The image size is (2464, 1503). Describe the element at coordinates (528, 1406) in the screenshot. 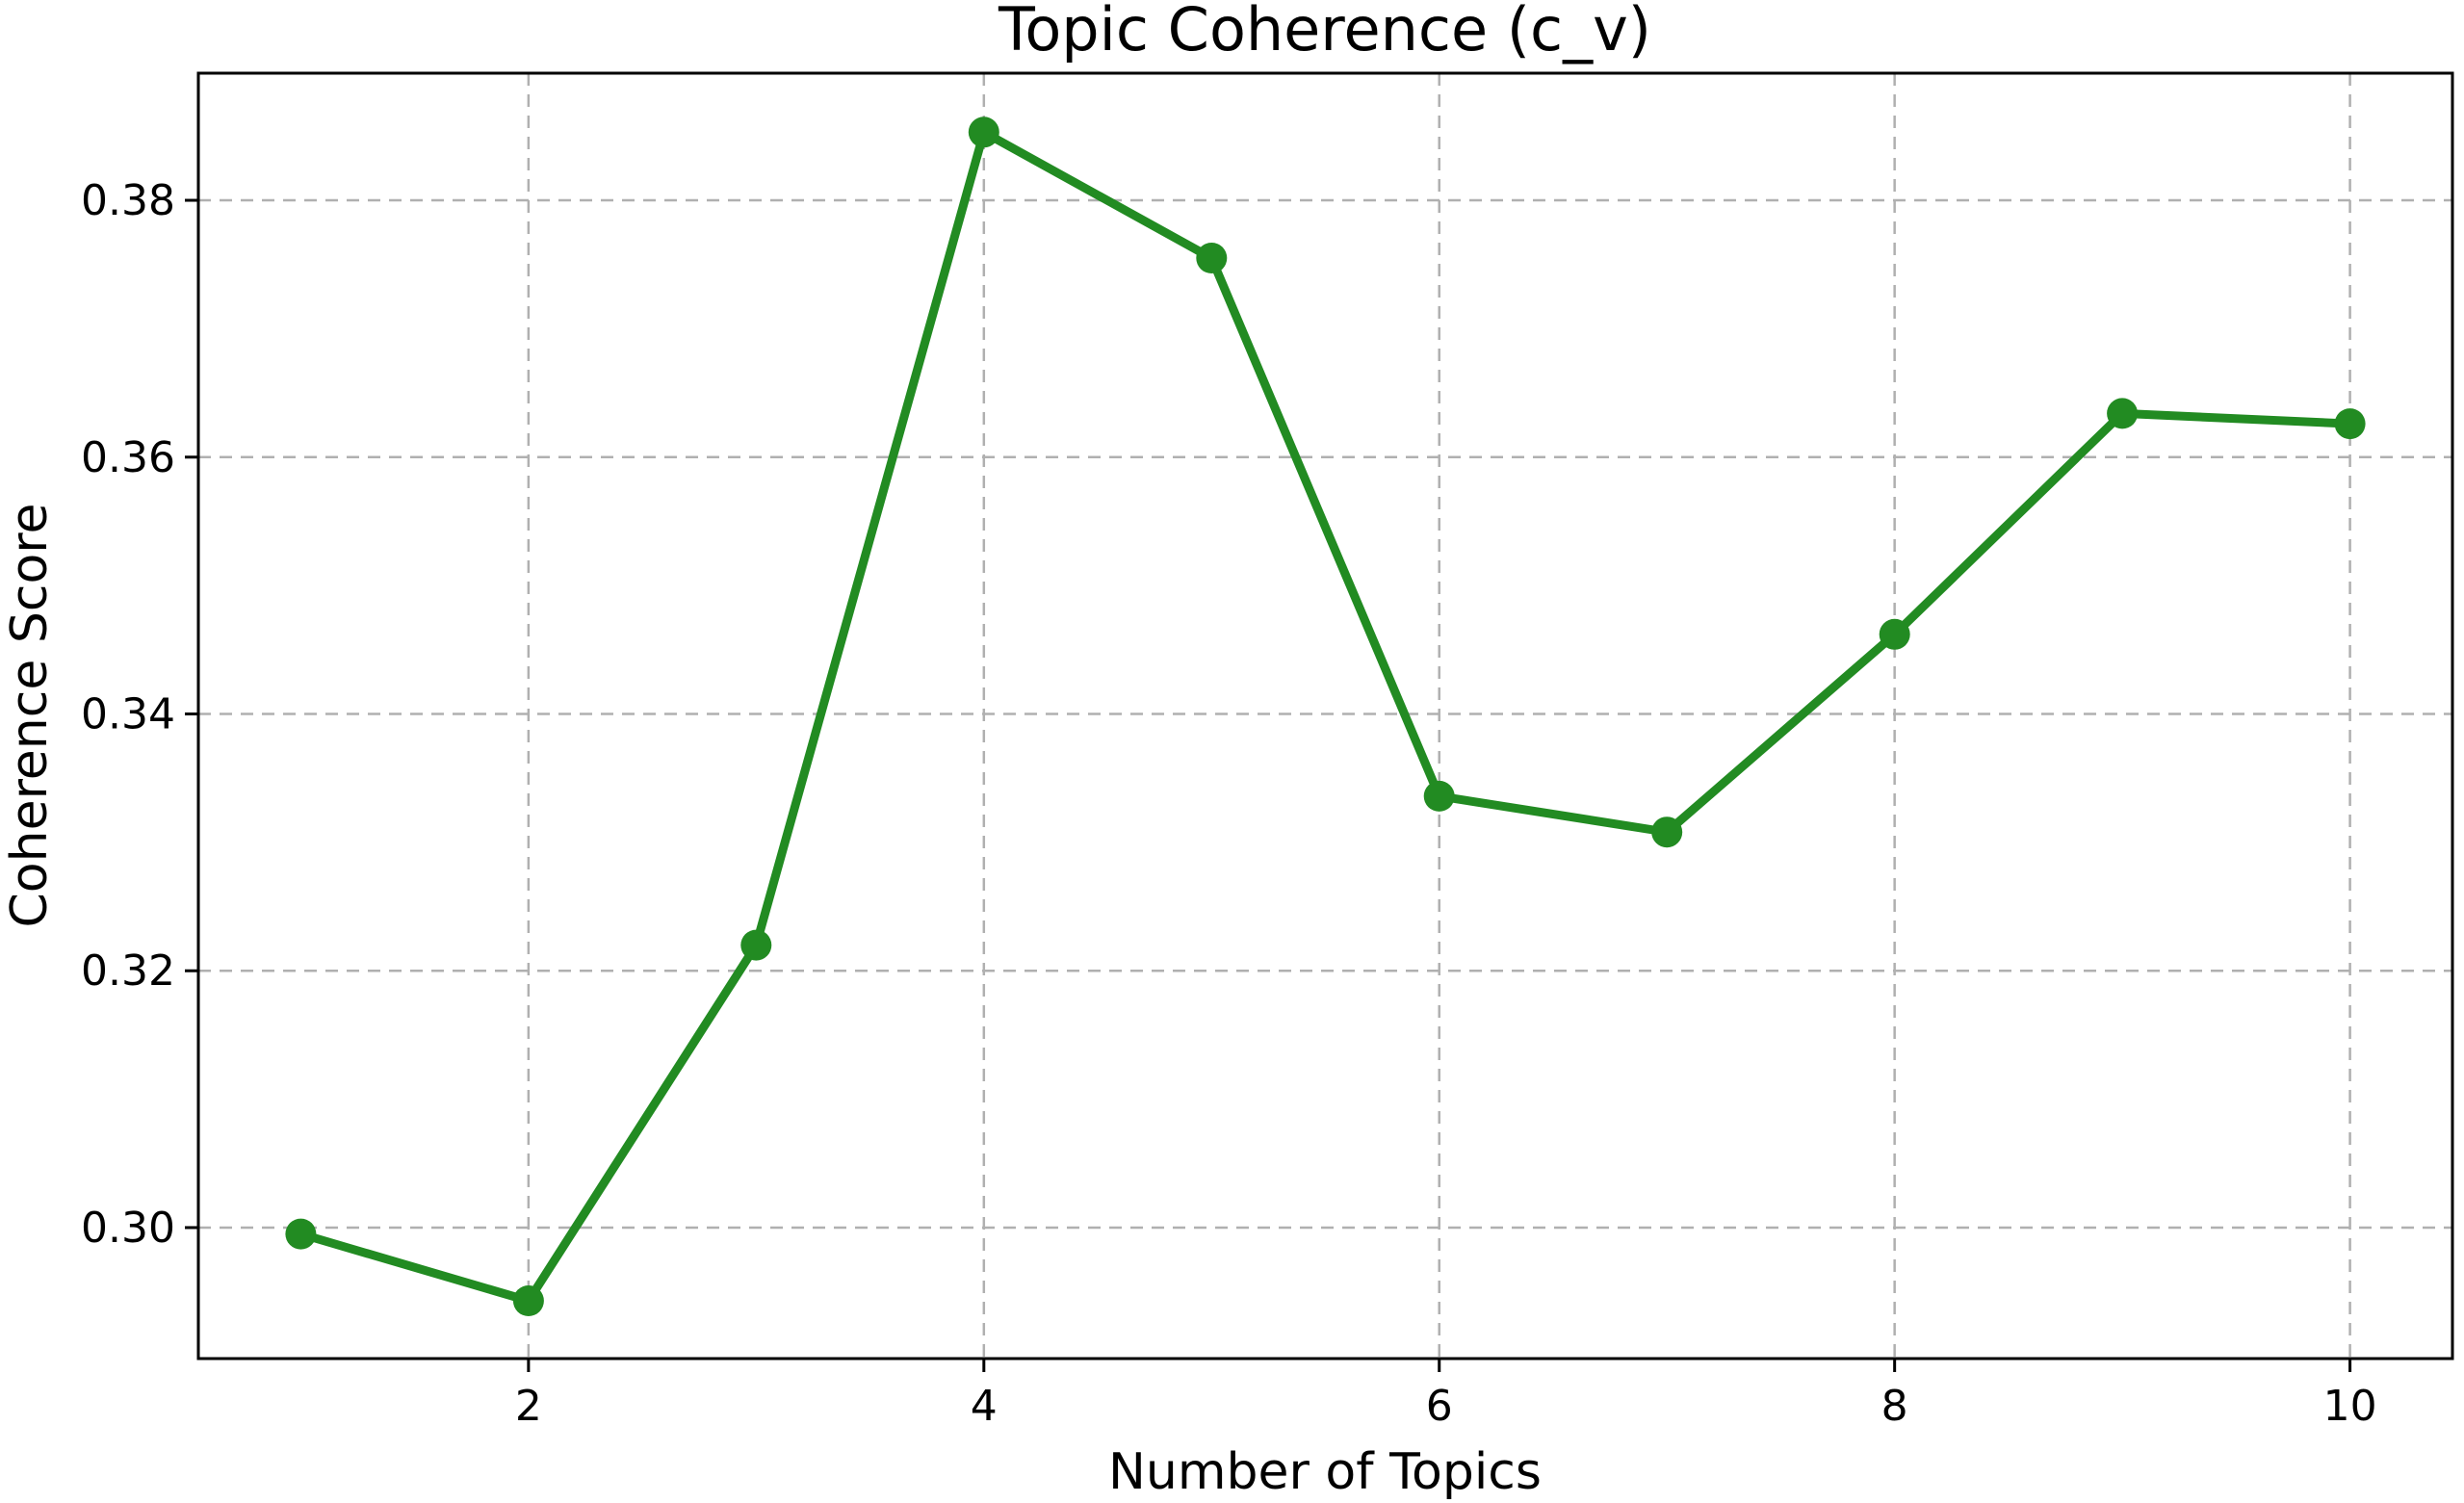

I see `x-tick-label: 2` at that location.